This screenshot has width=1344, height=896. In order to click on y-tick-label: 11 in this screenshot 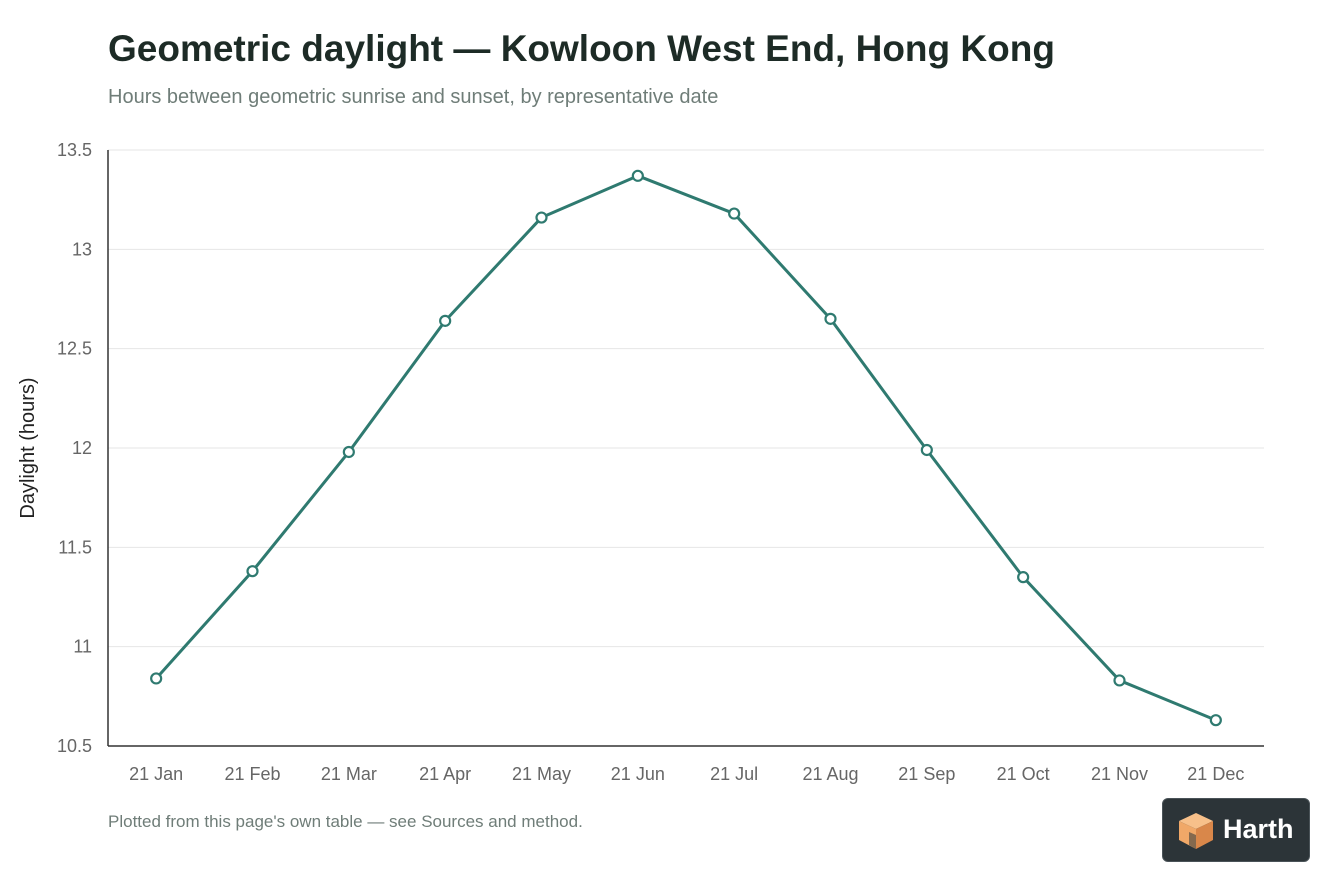, I will do `click(82, 647)`.